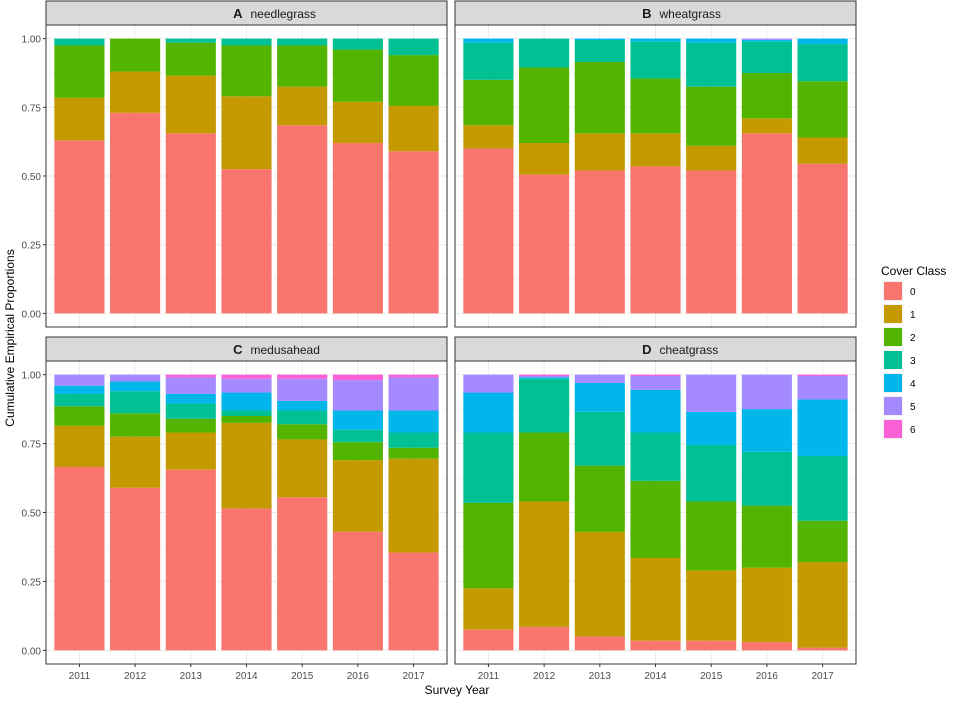  What do you see at coordinates (32, 376) in the screenshot?
I see `y-tick-label: 1.00` at bounding box center [32, 376].